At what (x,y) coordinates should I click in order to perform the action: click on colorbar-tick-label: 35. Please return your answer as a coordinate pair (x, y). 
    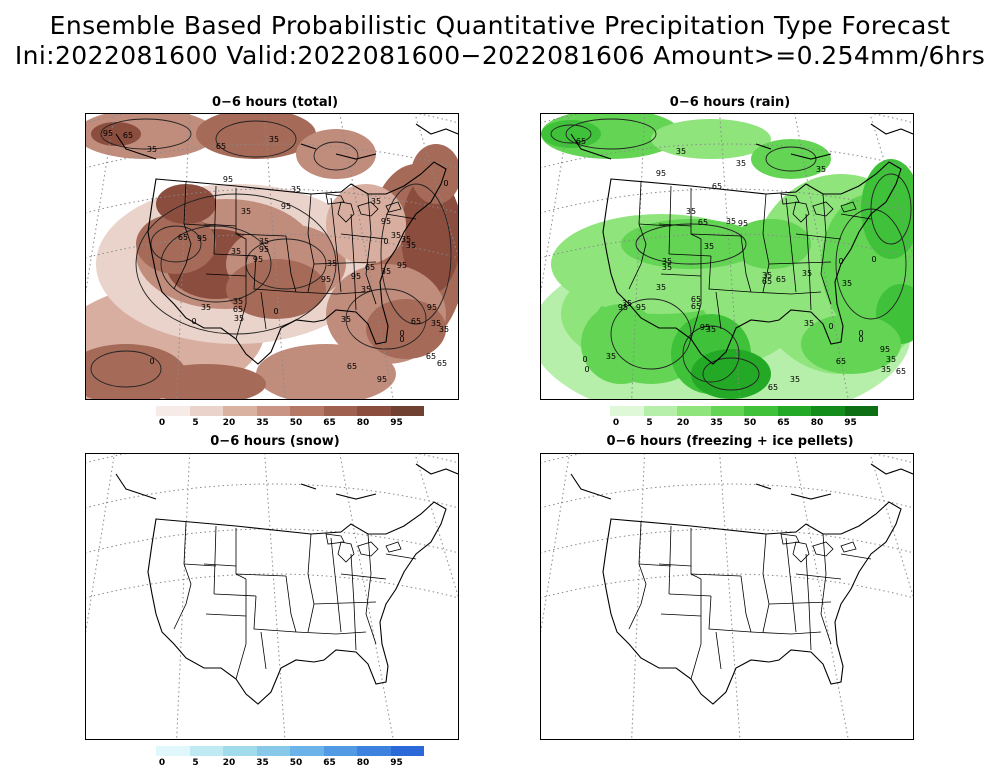
    Looking at the image, I should click on (716, 423).